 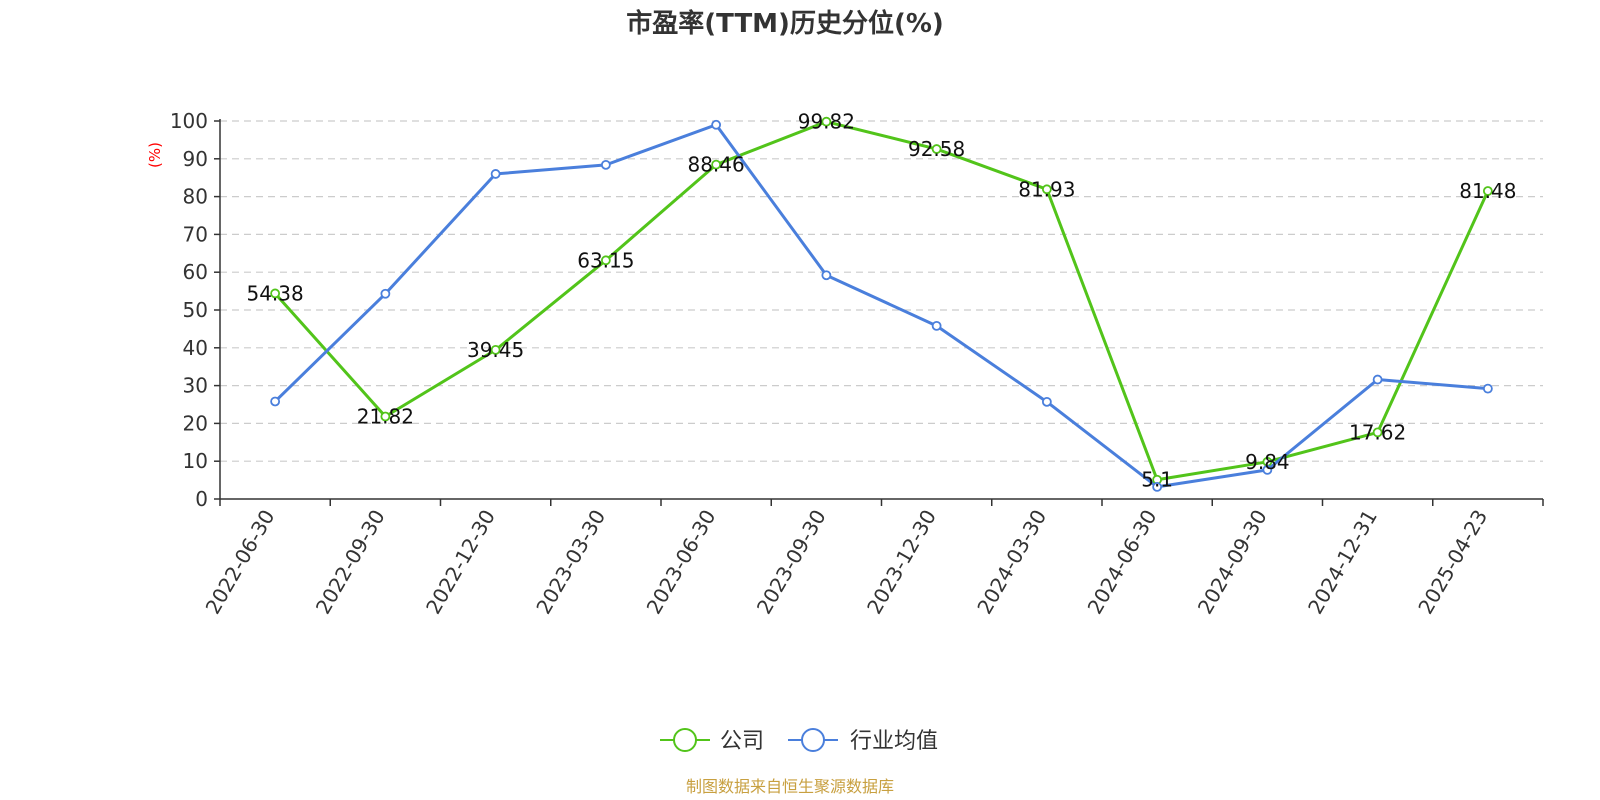 I want to click on x-tick-label: 2024-03-30, so click(x=1011, y=562).